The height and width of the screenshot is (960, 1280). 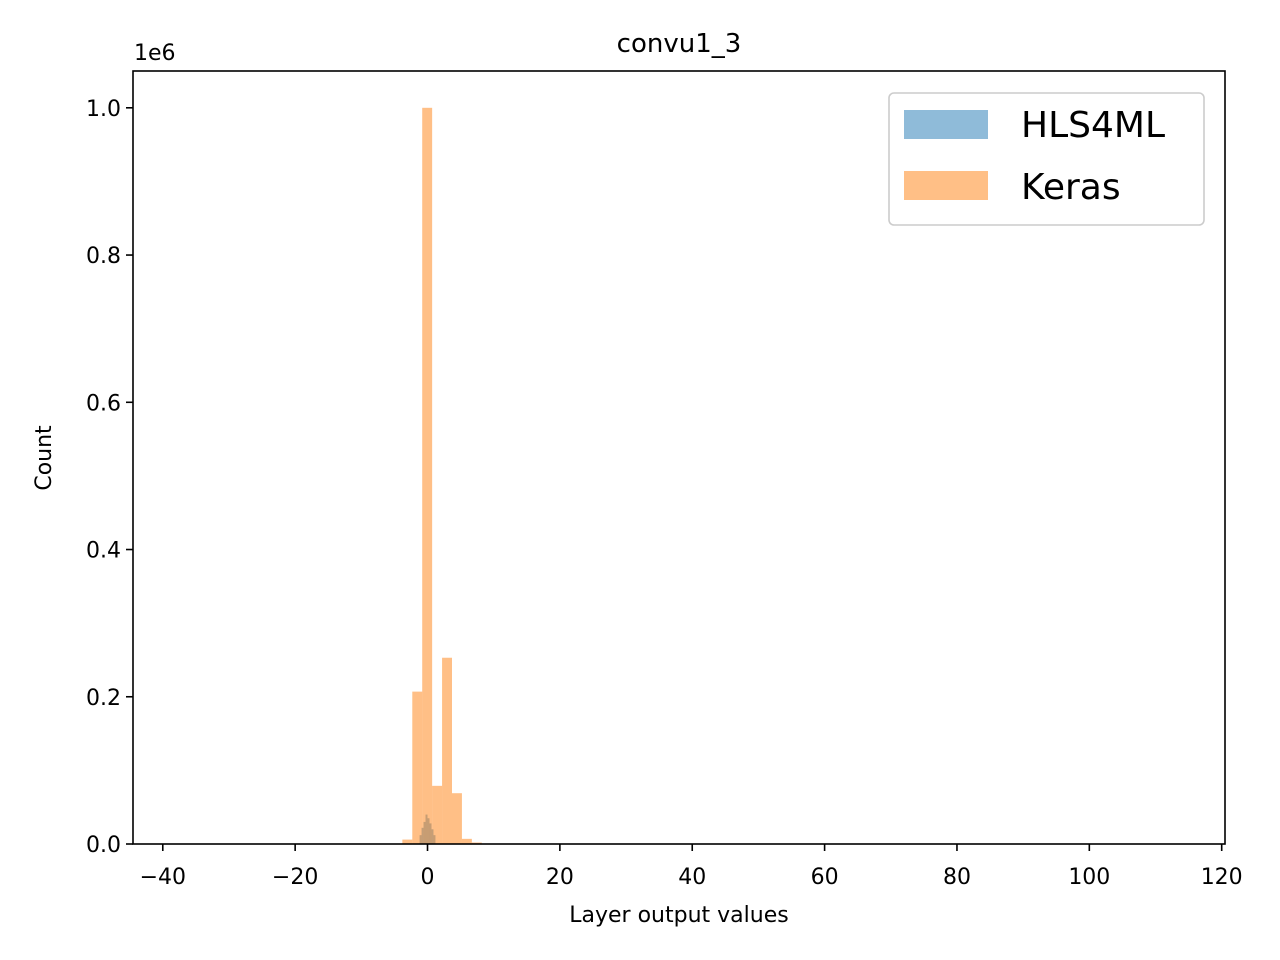 What do you see at coordinates (825, 877) in the screenshot?
I see `x-tick-label: 60` at bounding box center [825, 877].